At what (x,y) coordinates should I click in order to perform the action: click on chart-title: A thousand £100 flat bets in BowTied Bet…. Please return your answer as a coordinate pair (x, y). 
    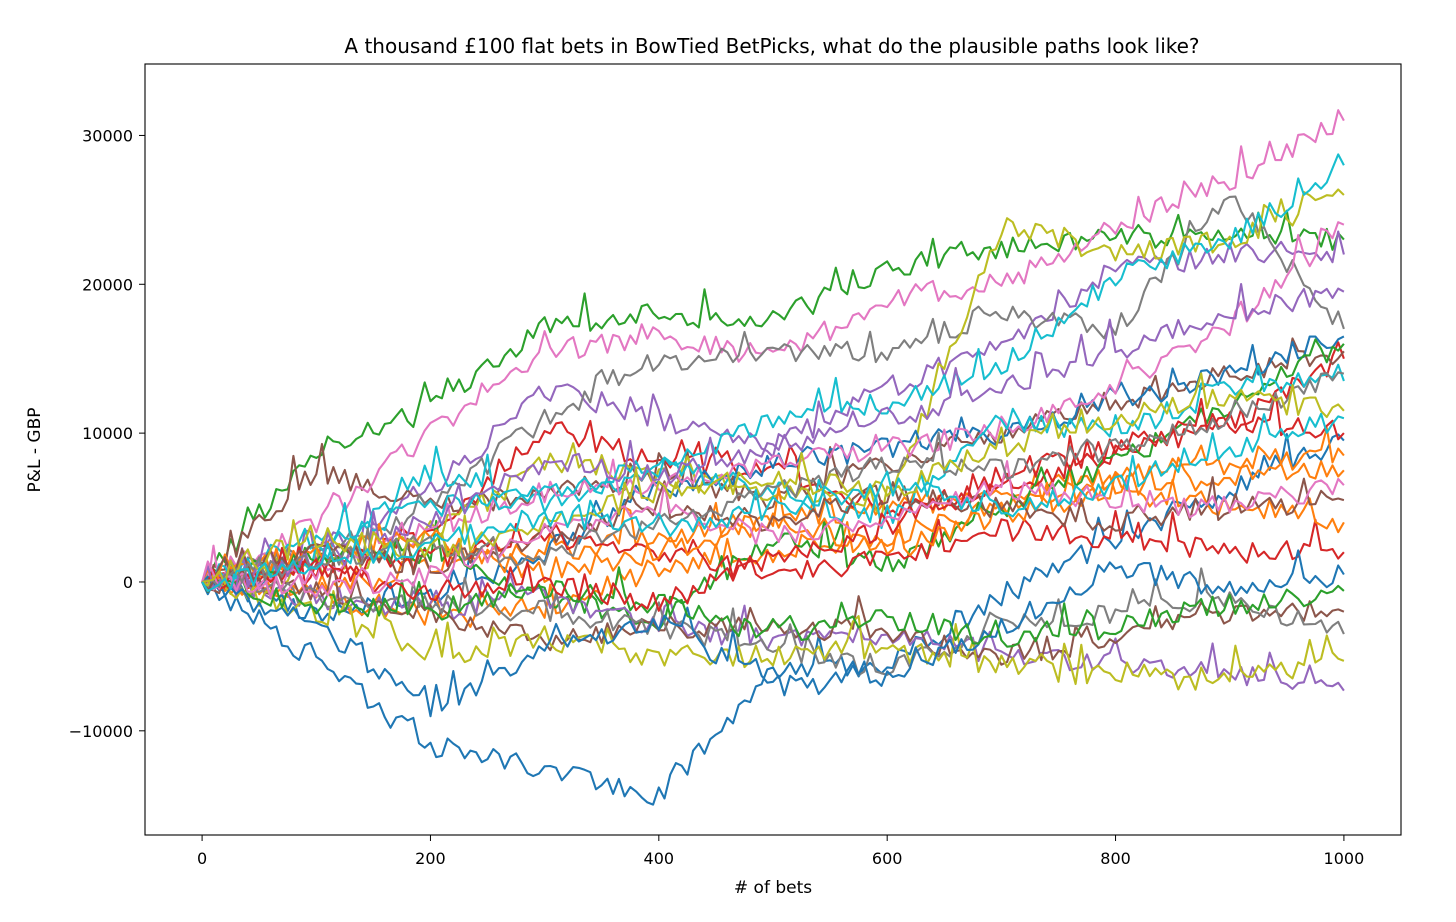
    Looking at the image, I should click on (771, 46).